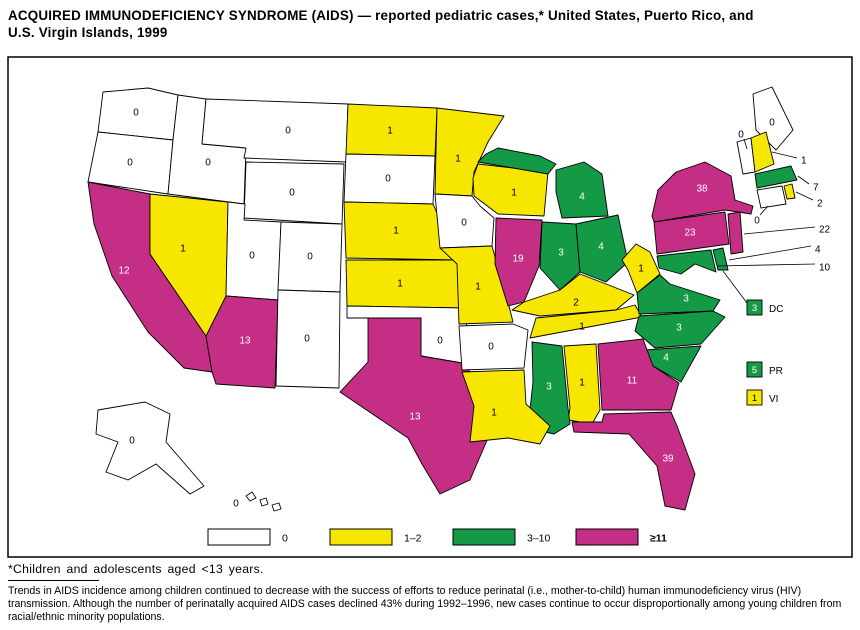 This screenshot has width=860, height=630. Describe the element at coordinates (745, 144) in the screenshot. I see `callout-line-vt` at that location.